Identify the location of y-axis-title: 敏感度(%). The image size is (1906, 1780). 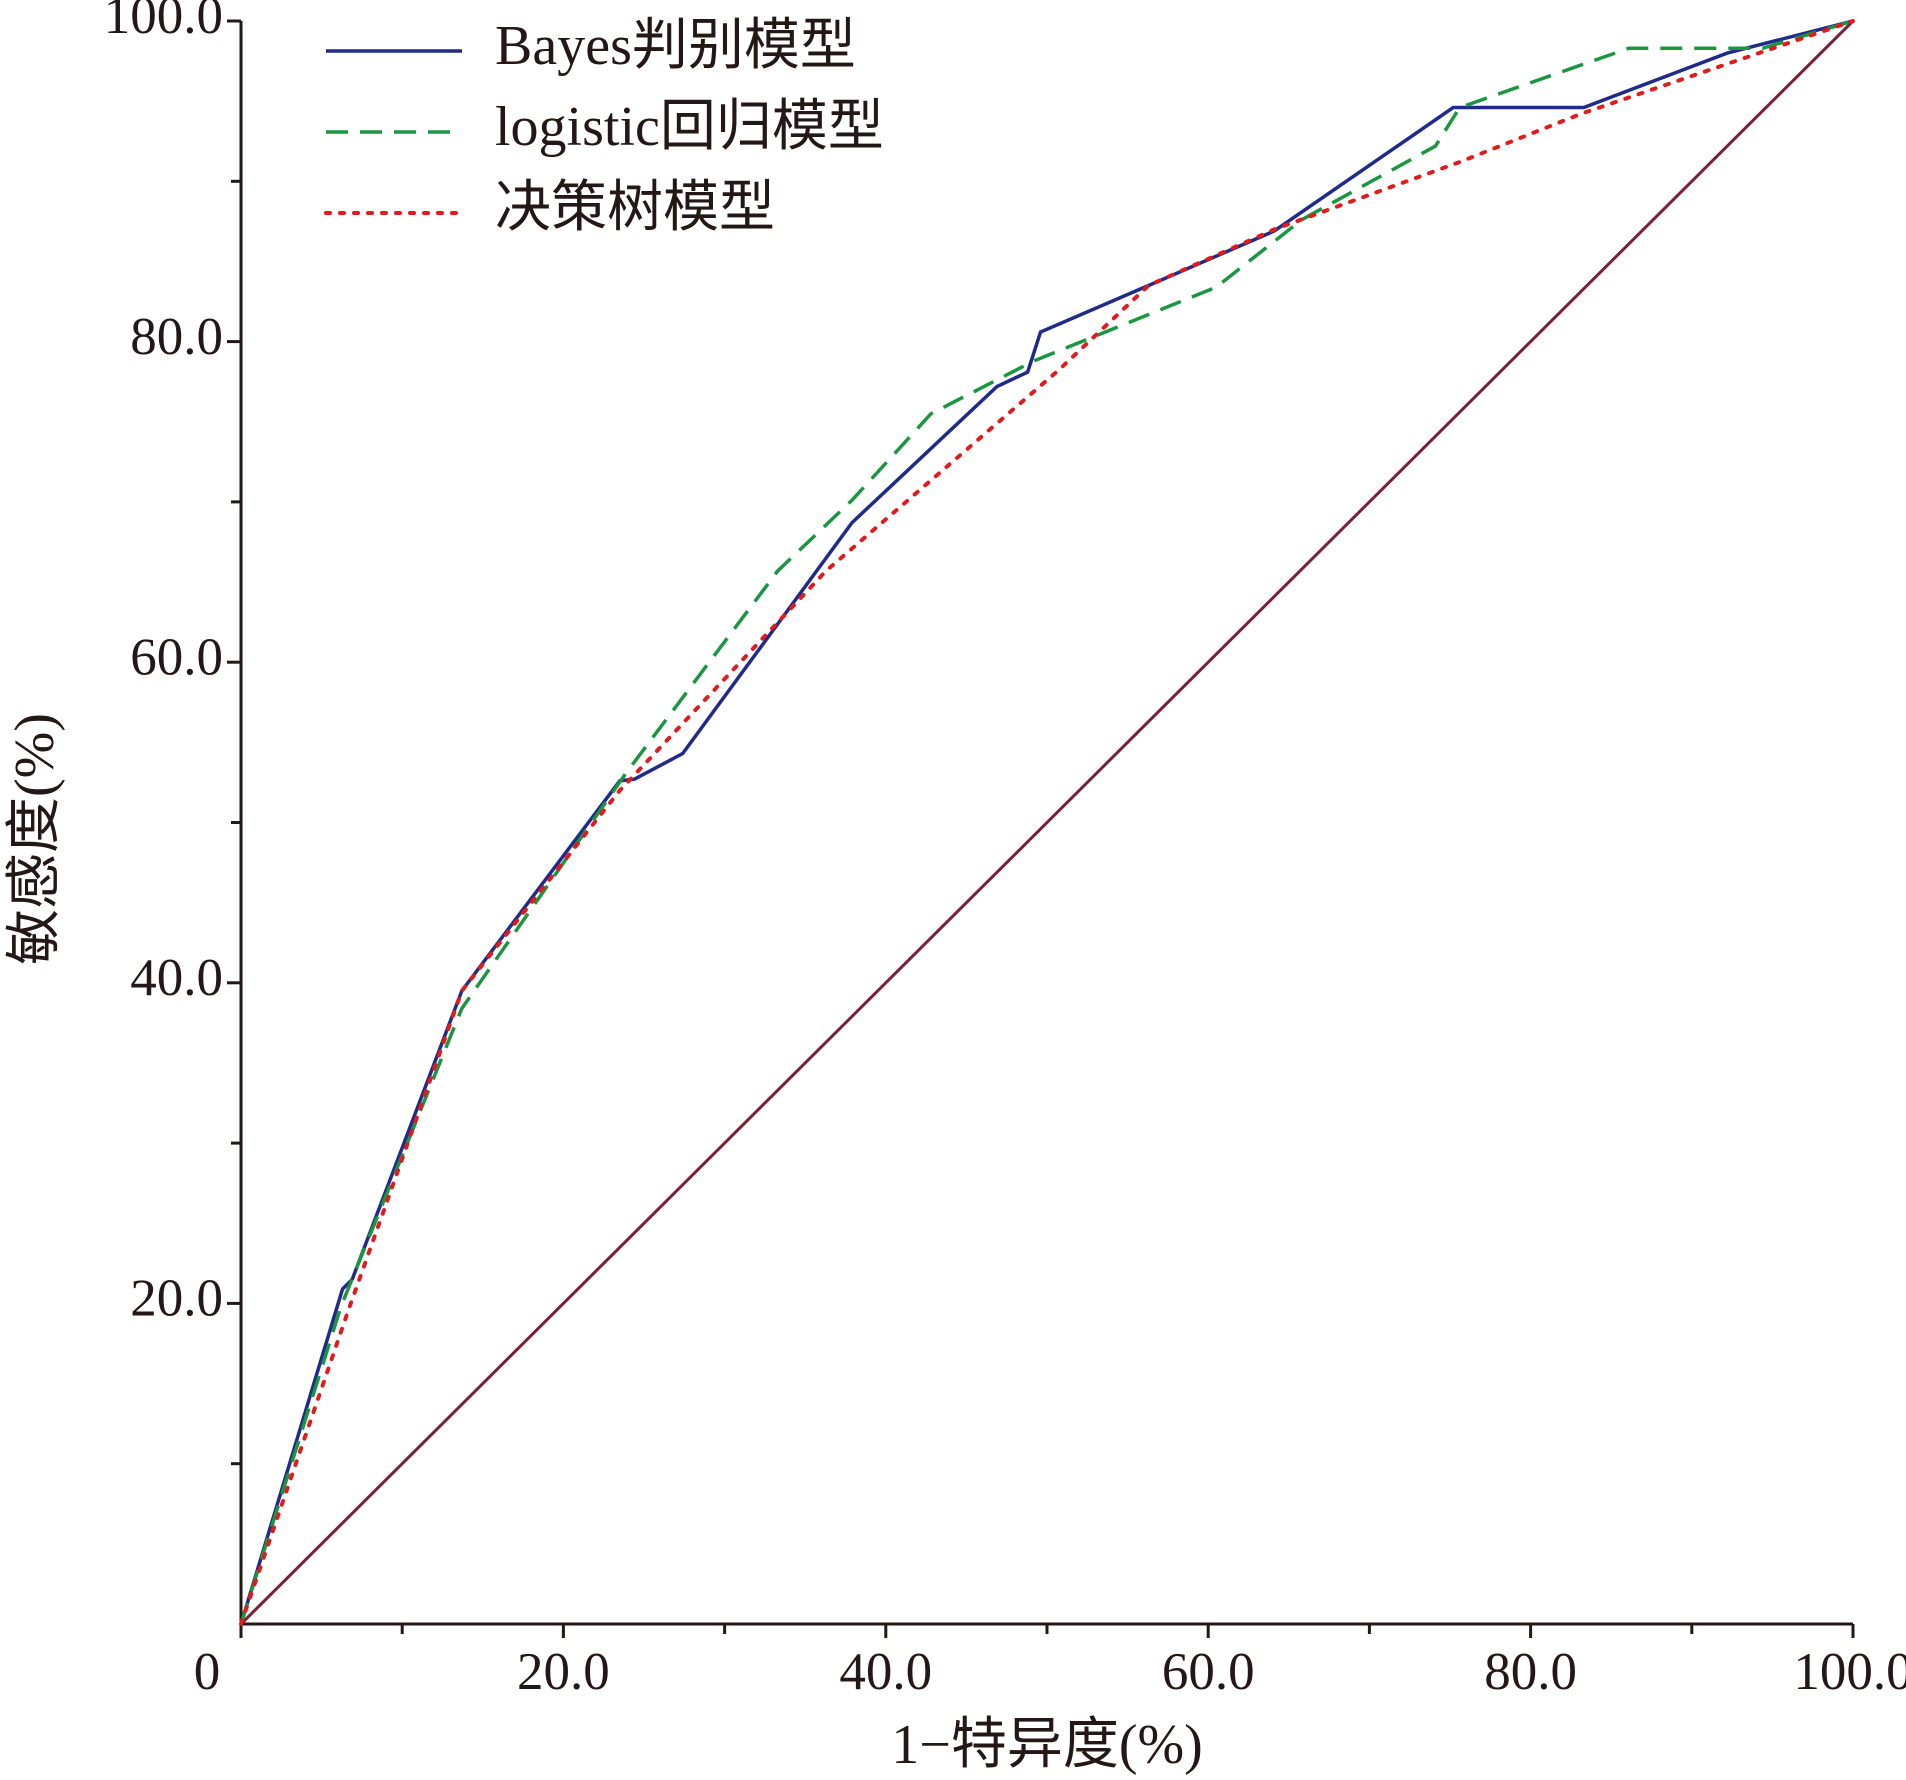
(35, 839).